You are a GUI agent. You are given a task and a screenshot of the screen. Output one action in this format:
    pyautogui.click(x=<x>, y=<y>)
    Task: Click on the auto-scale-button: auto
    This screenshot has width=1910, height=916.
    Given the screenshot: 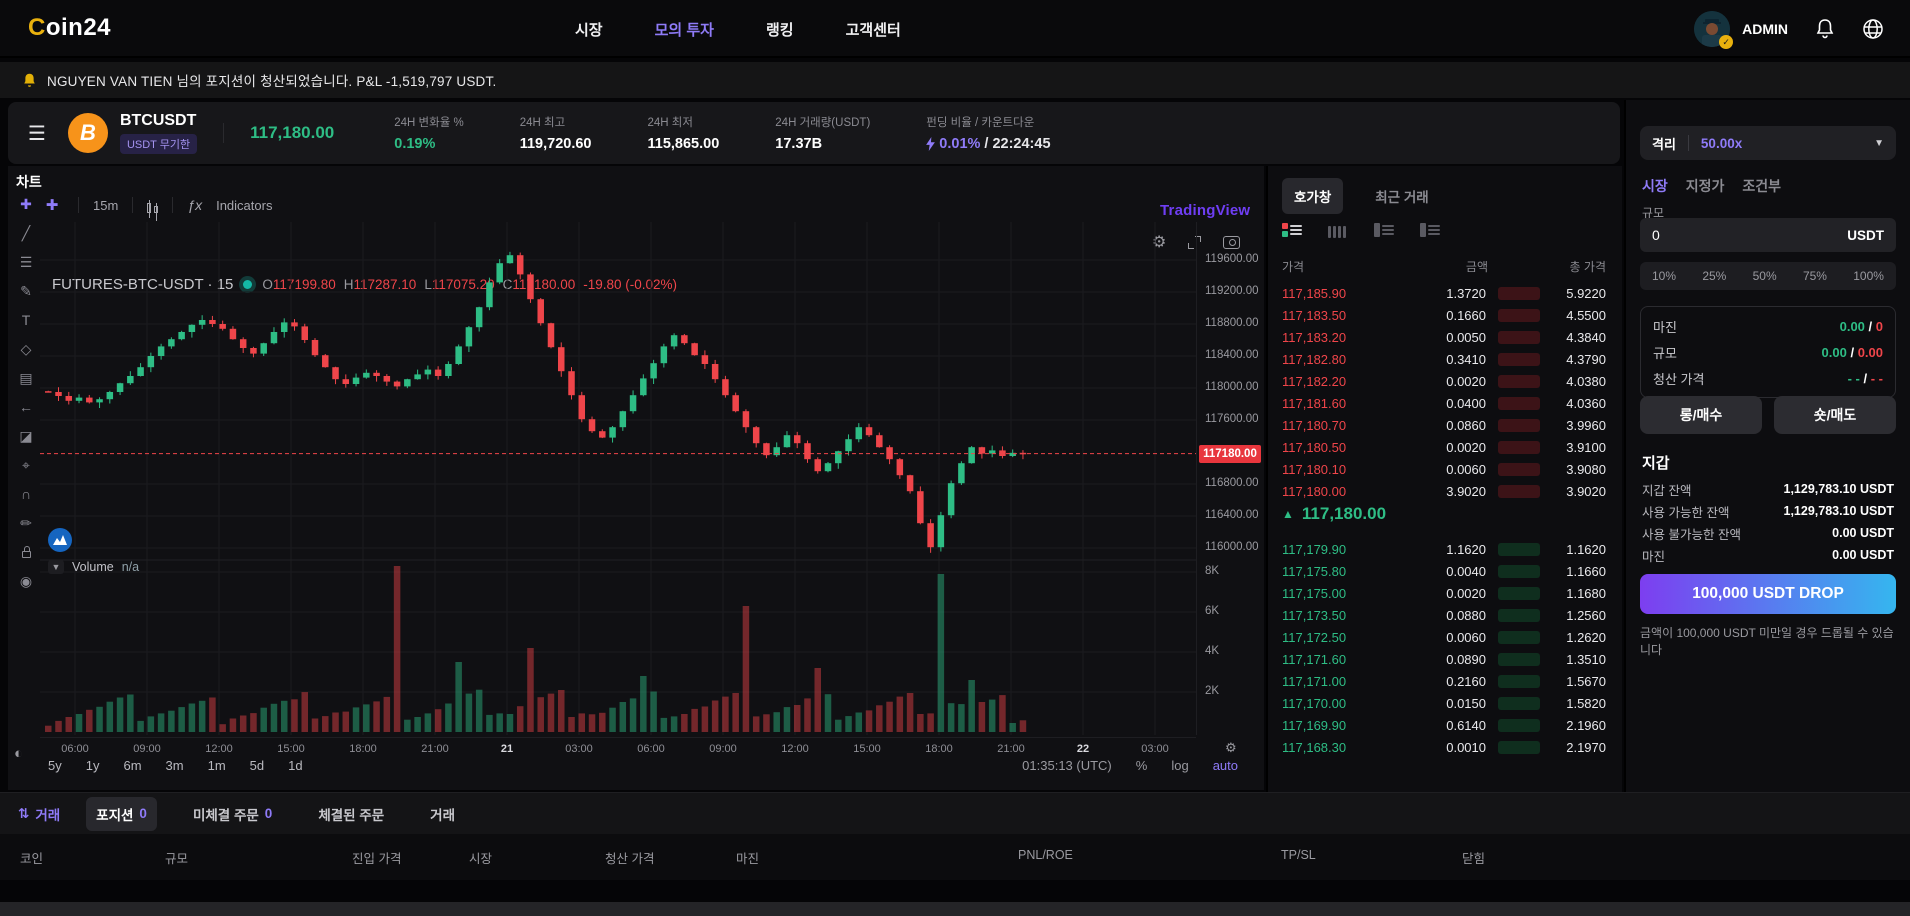 What is the action you would take?
    pyautogui.click(x=1225, y=765)
    